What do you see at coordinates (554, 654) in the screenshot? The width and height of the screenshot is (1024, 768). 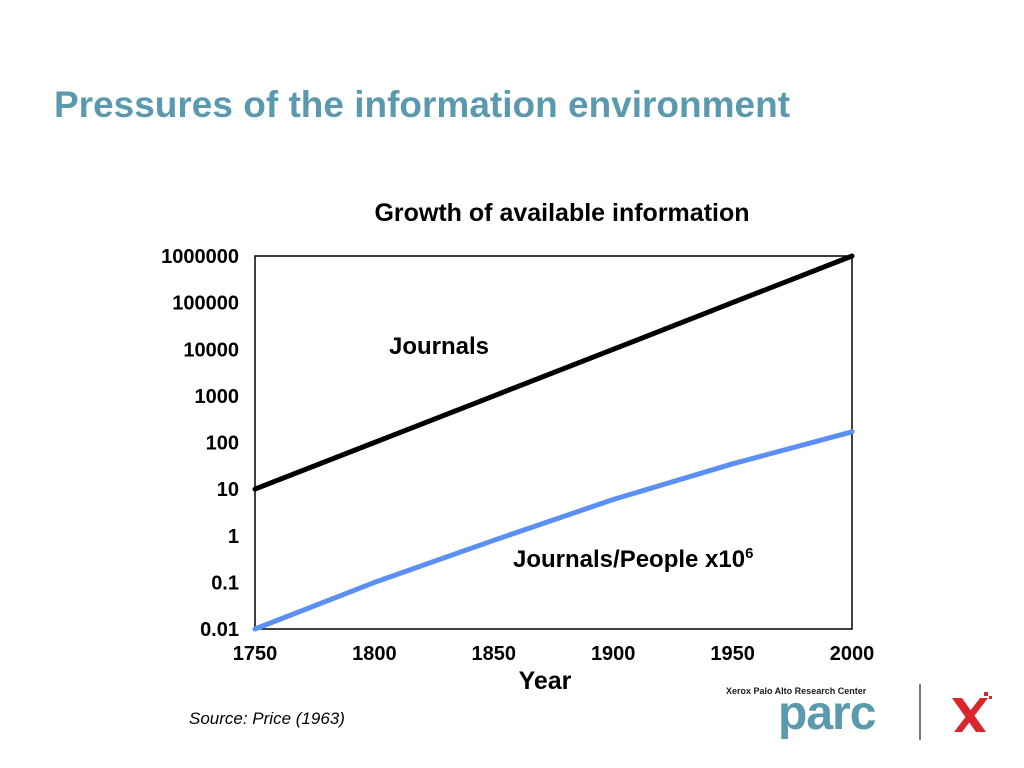 I see `x-axis-ticks: 1750 1800 1850 1900 1950 2000` at bounding box center [554, 654].